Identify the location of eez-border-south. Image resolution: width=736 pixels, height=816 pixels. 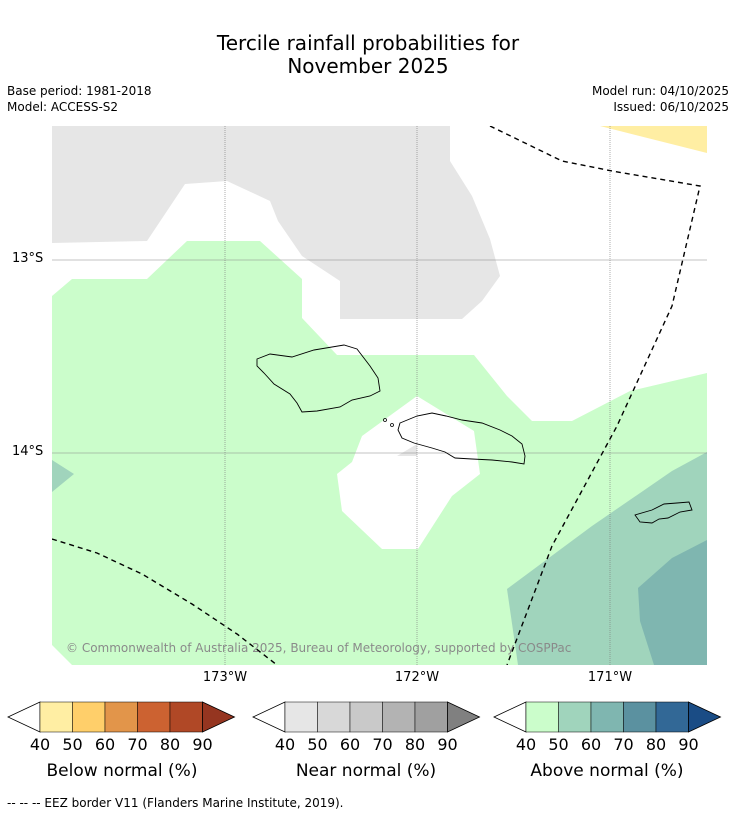
(165, 601).